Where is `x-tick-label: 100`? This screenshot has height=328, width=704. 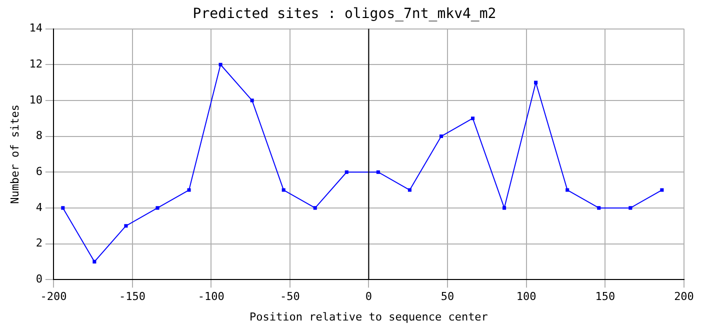 x-tick-label: 100 is located at coordinates (526, 297).